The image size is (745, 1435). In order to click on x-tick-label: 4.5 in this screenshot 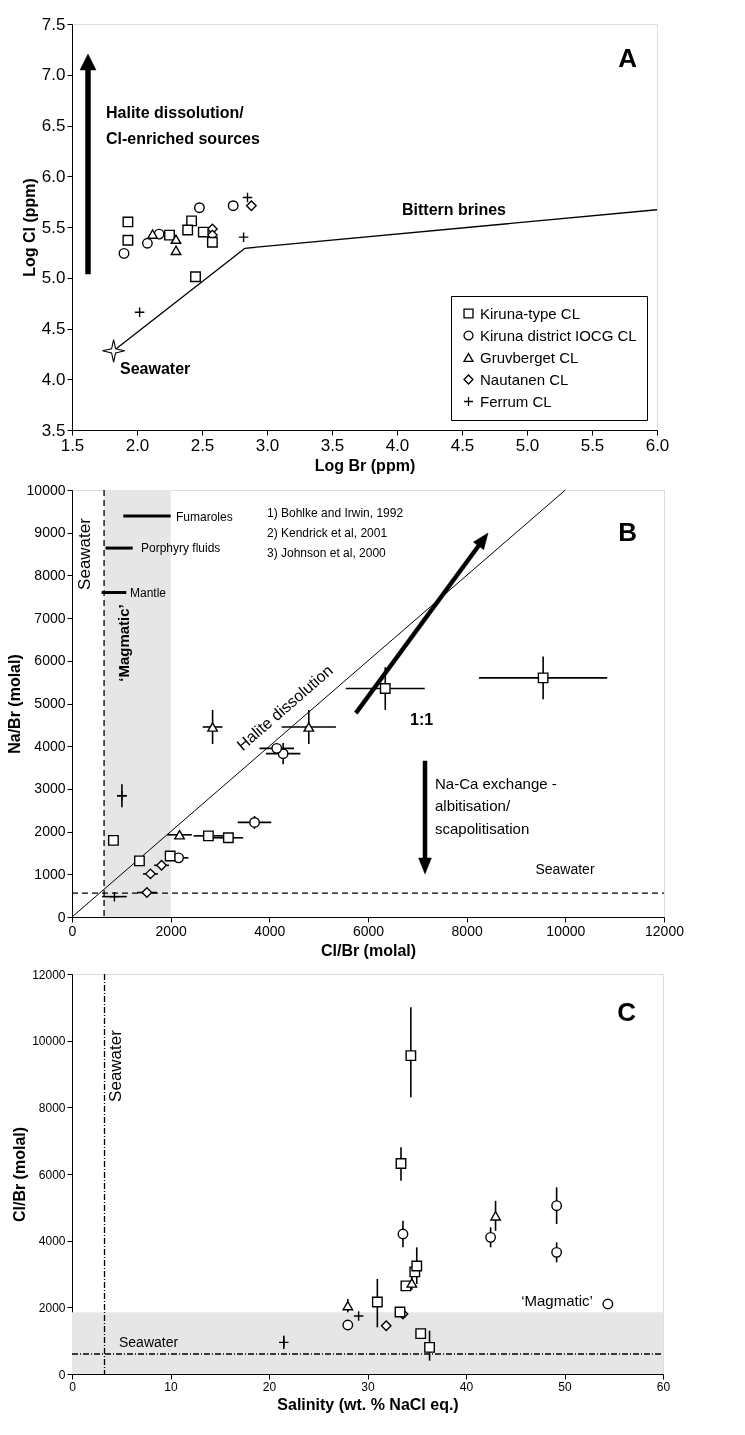, I will do `click(462, 445)`.